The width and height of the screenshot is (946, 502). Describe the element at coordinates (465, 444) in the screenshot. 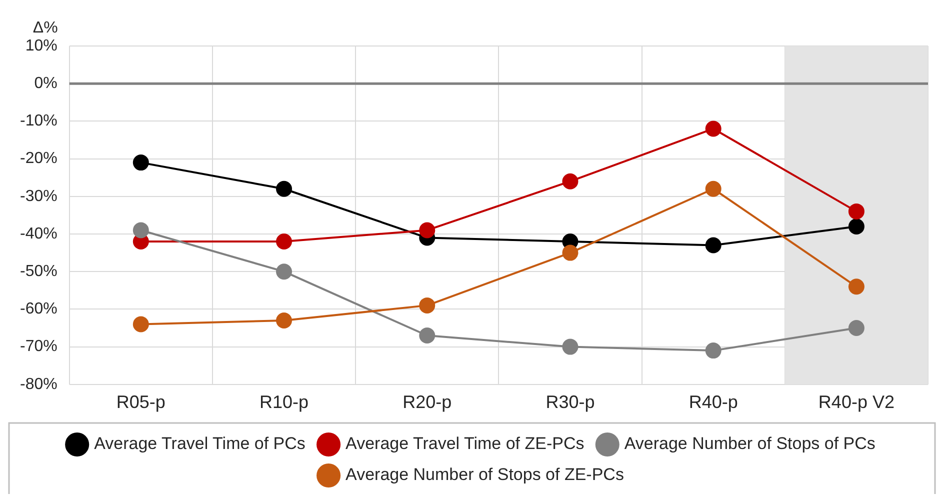

I see `legend-label: Average Travel Time of ZE-PCs` at that location.